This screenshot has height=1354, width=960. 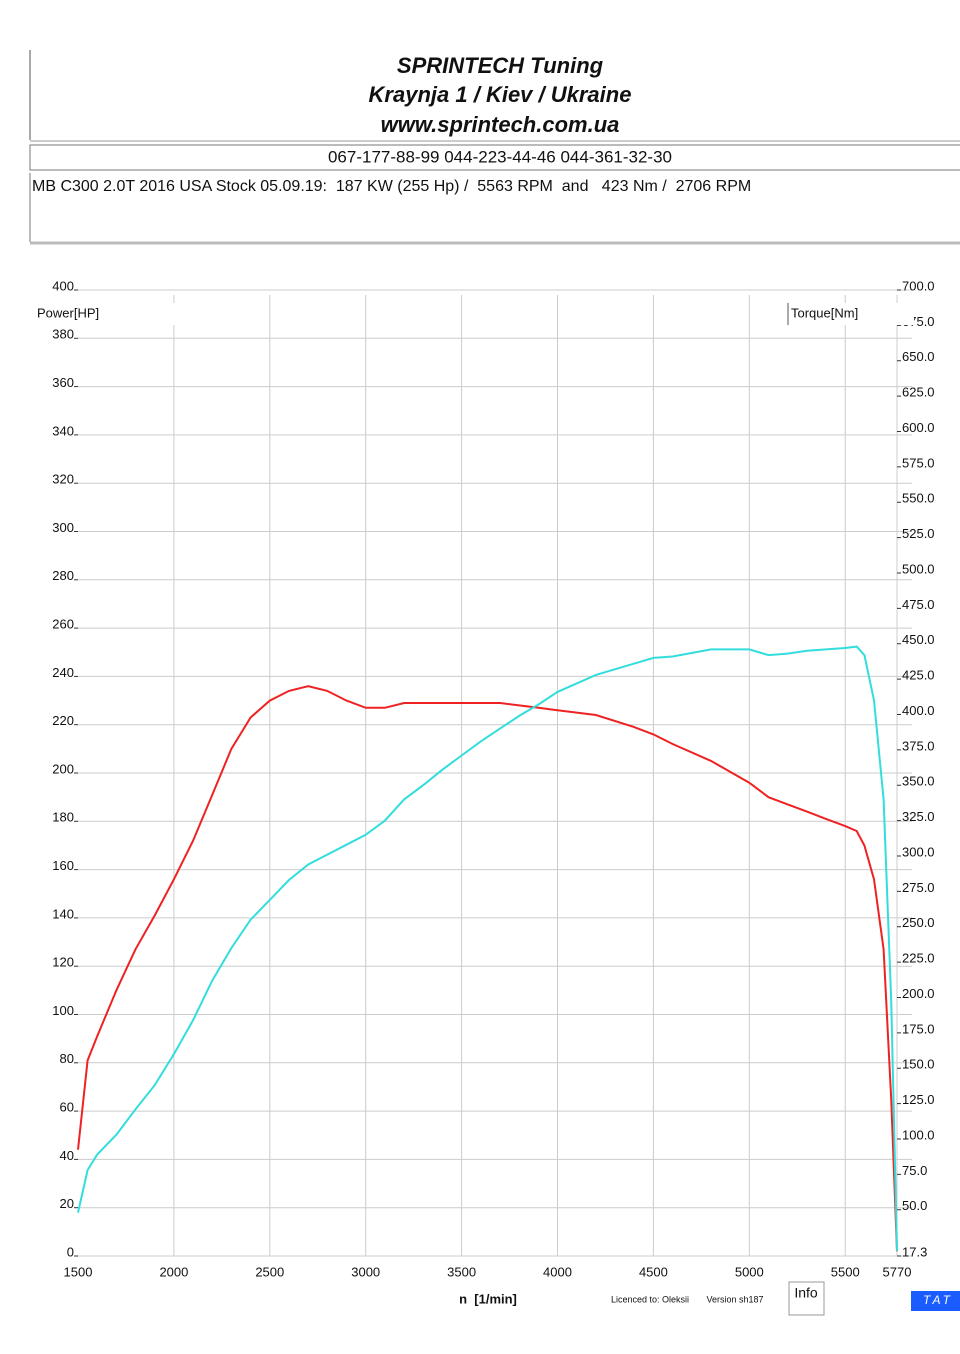 I want to click on y2-tick-label: 475.0, so click(x=918, y=604).